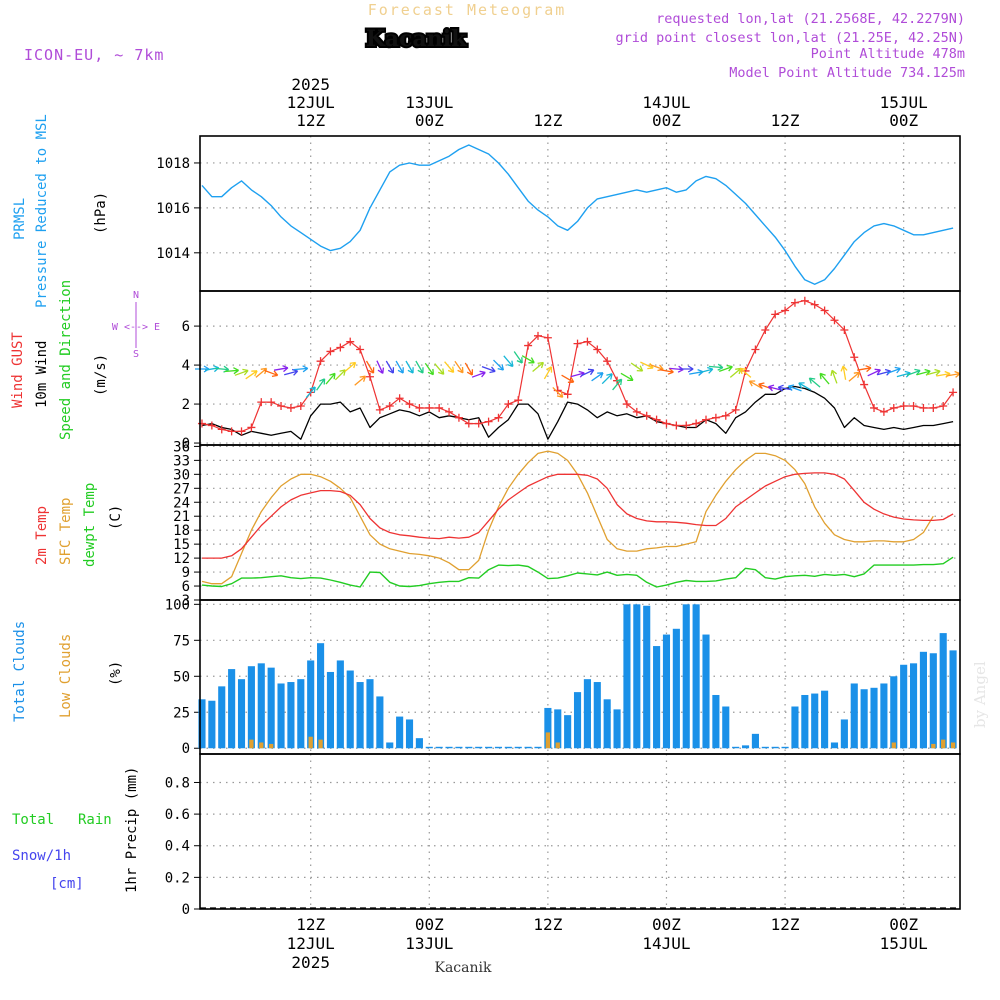 The image size is (1000, 1000). Describe the element at coordinates (903, 924) in the screenshot. I see `x-tick-label-bottom: 00Z` at that location.